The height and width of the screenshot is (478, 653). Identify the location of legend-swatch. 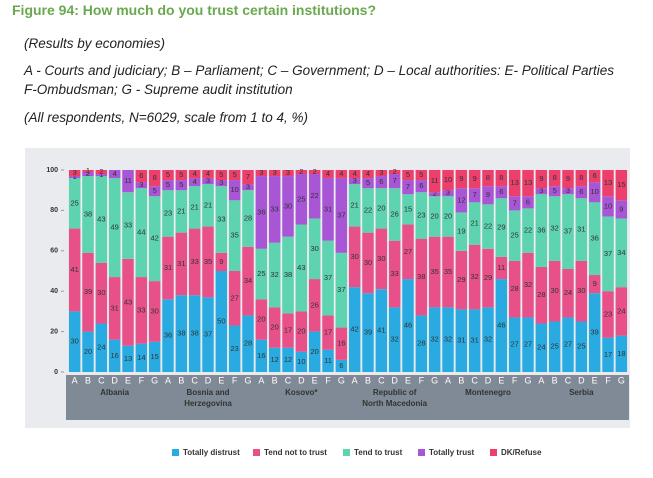
(421, 452).